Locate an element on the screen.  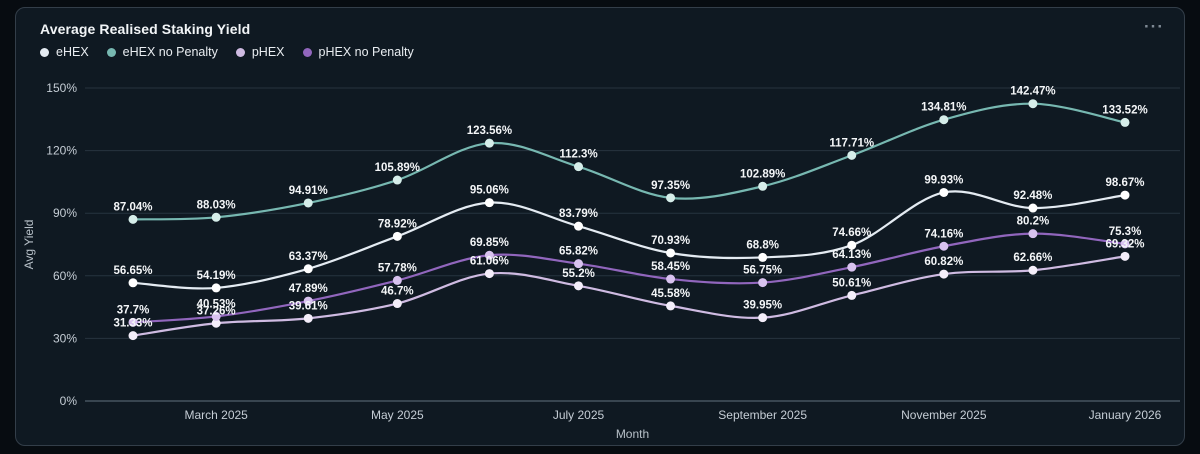
data-point-label: 134.81% is located at coordinates (943, 108).